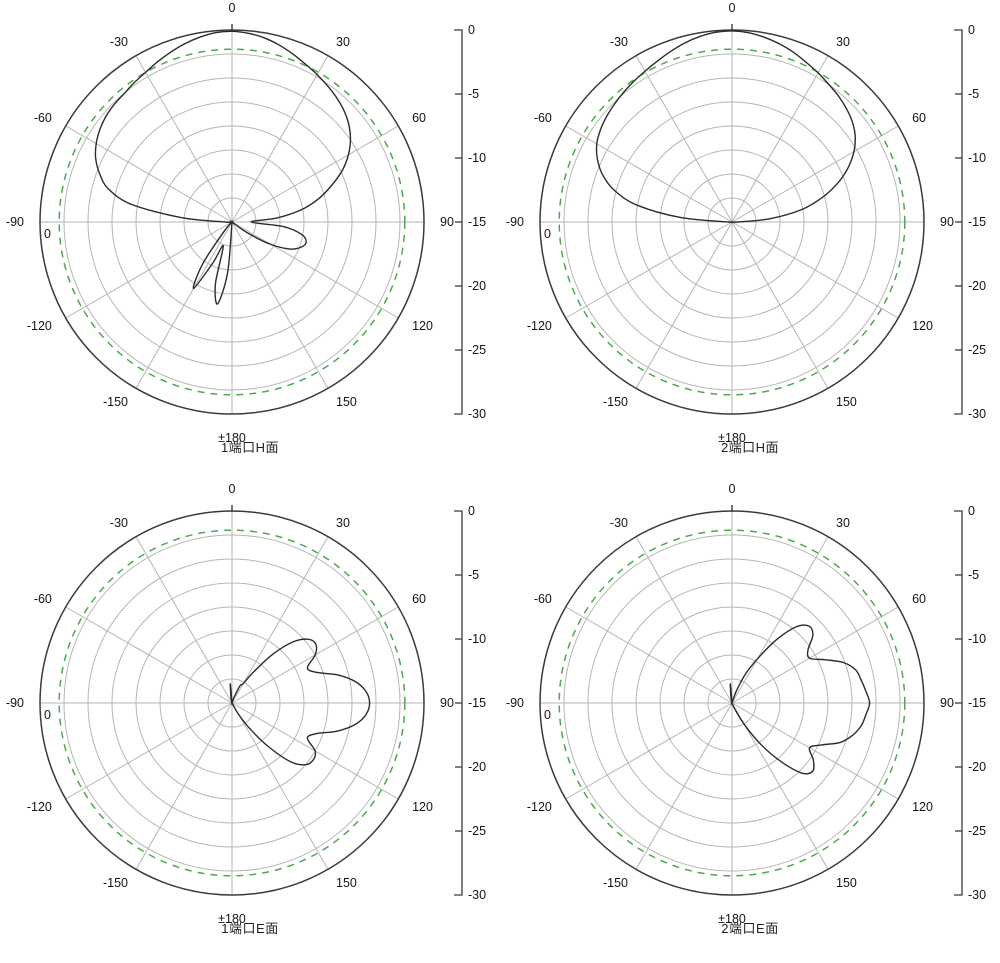 The width and height of the screenshot is (1000, 963). What do you see at coordinates (971, 511) in the screenshot?
I see `scale-tick-label: 0` at bounding box center [971, 511].